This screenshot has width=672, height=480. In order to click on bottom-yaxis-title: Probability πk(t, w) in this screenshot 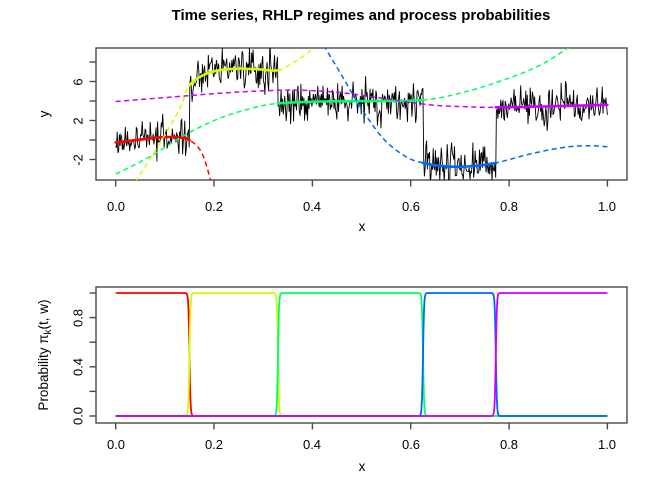, I will do `click(45, 354)`.